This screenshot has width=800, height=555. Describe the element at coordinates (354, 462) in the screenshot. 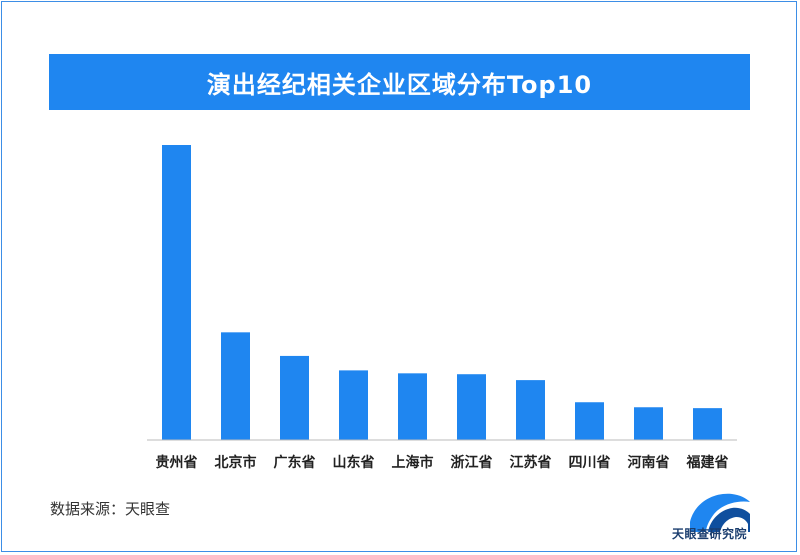

I see `category-label-3: 山东省` at that location.